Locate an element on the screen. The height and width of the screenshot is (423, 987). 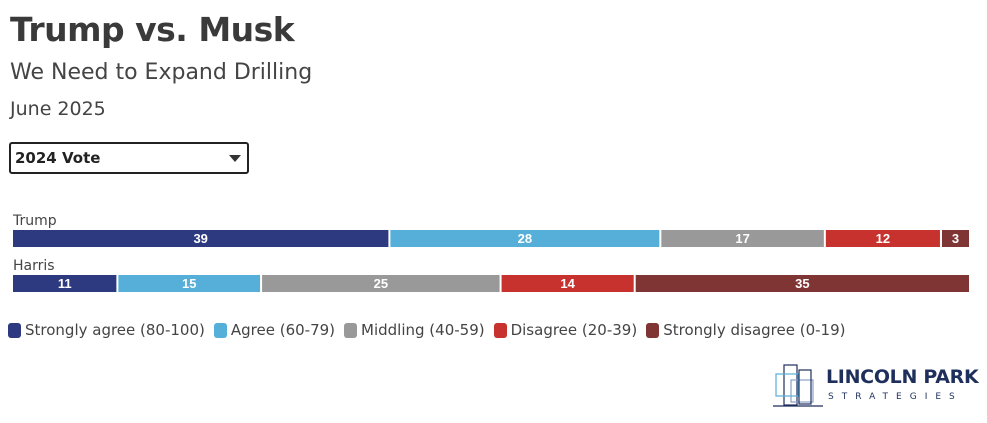
bar-value-label: 39 is located at coordinates (200, 238).